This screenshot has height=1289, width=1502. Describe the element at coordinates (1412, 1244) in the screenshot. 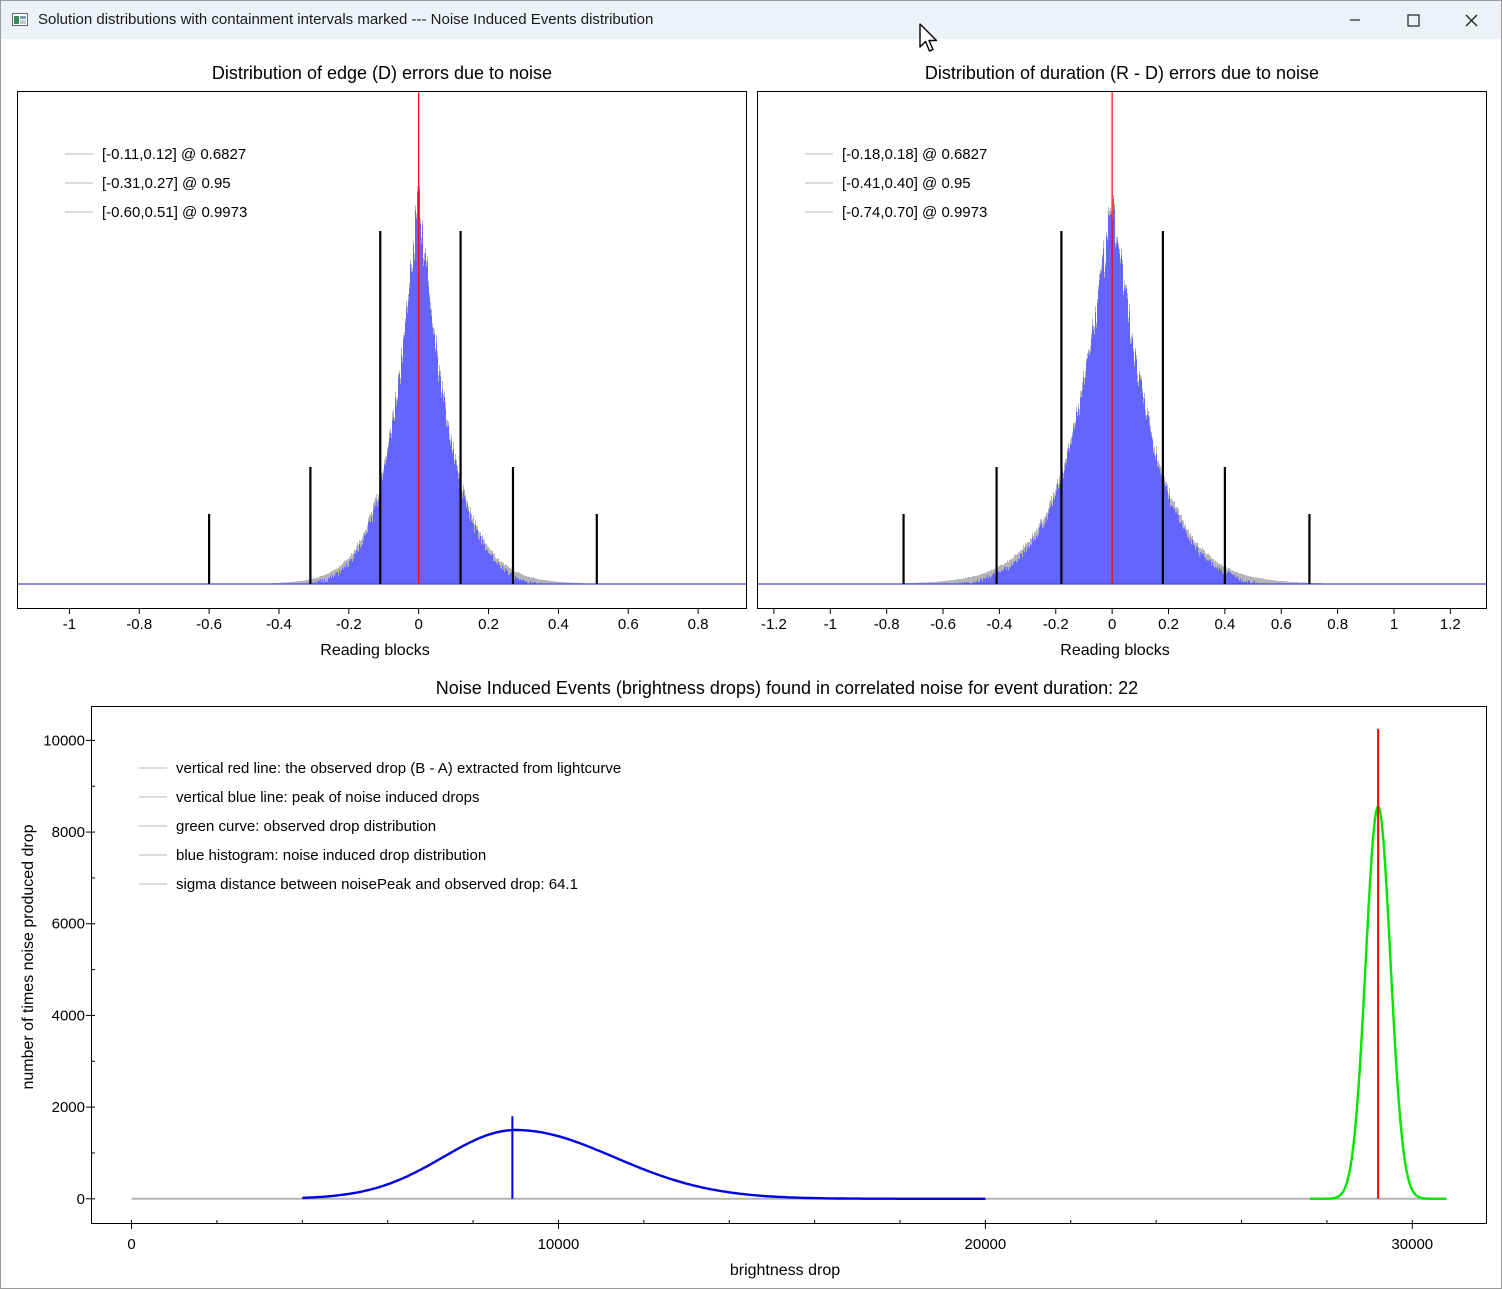

I see `x-tick-label: 30000` at that location.